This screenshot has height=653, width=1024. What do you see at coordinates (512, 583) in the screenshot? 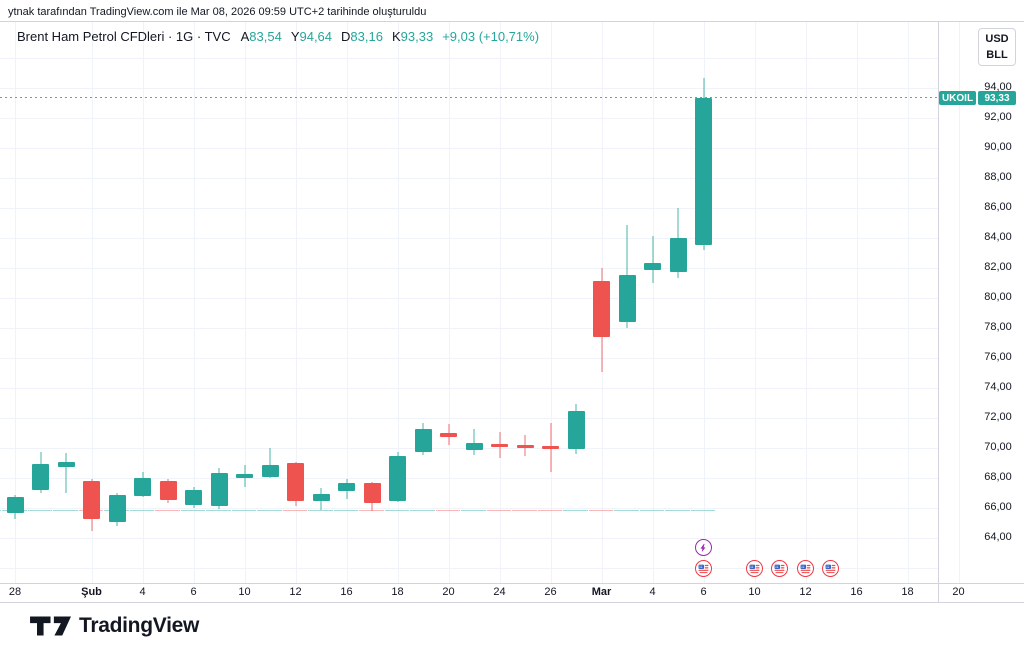
I see `time-axis-top-border` at bounding box center [512, 583].